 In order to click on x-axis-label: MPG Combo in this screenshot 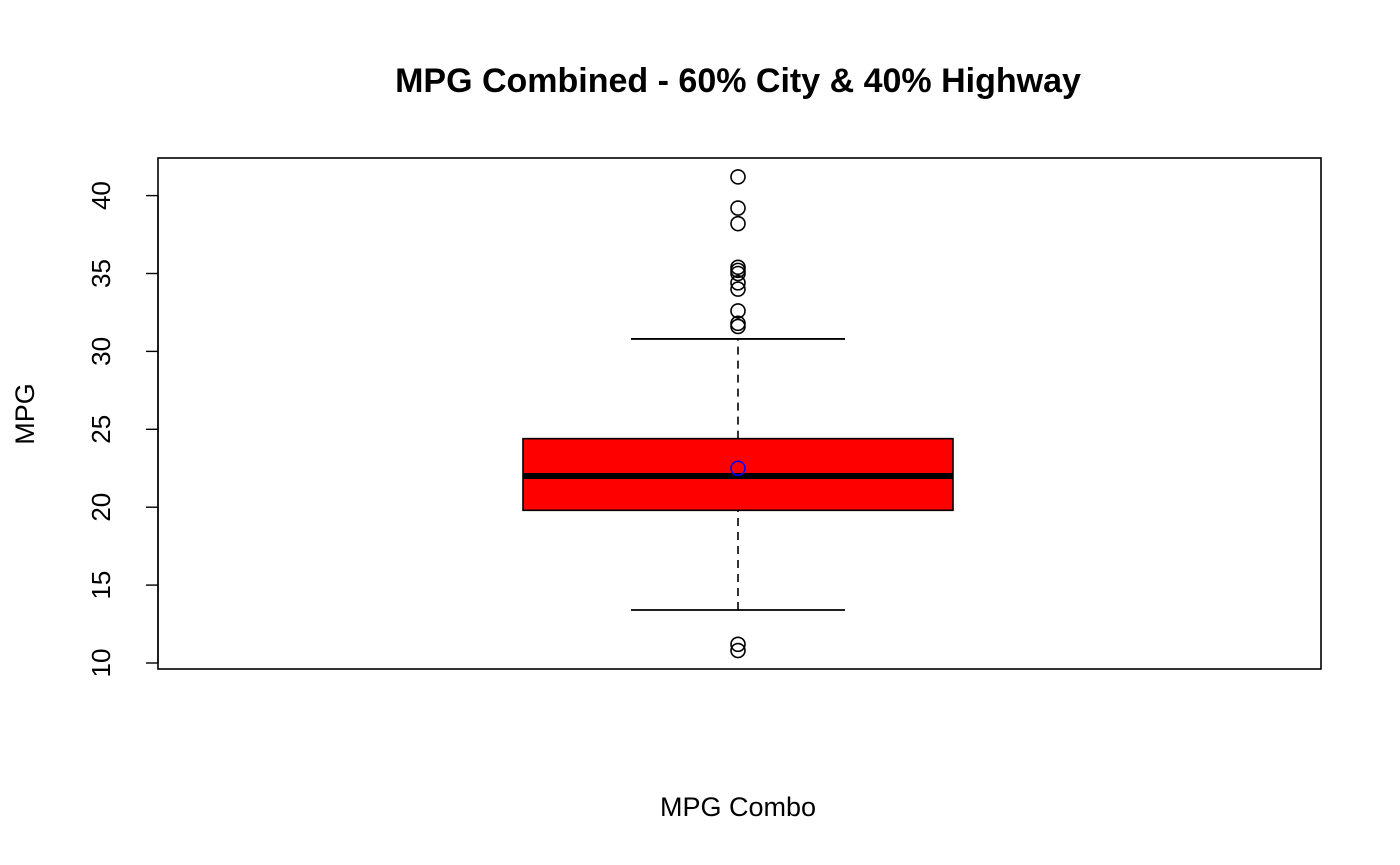, I will do `click(738, 807)`.